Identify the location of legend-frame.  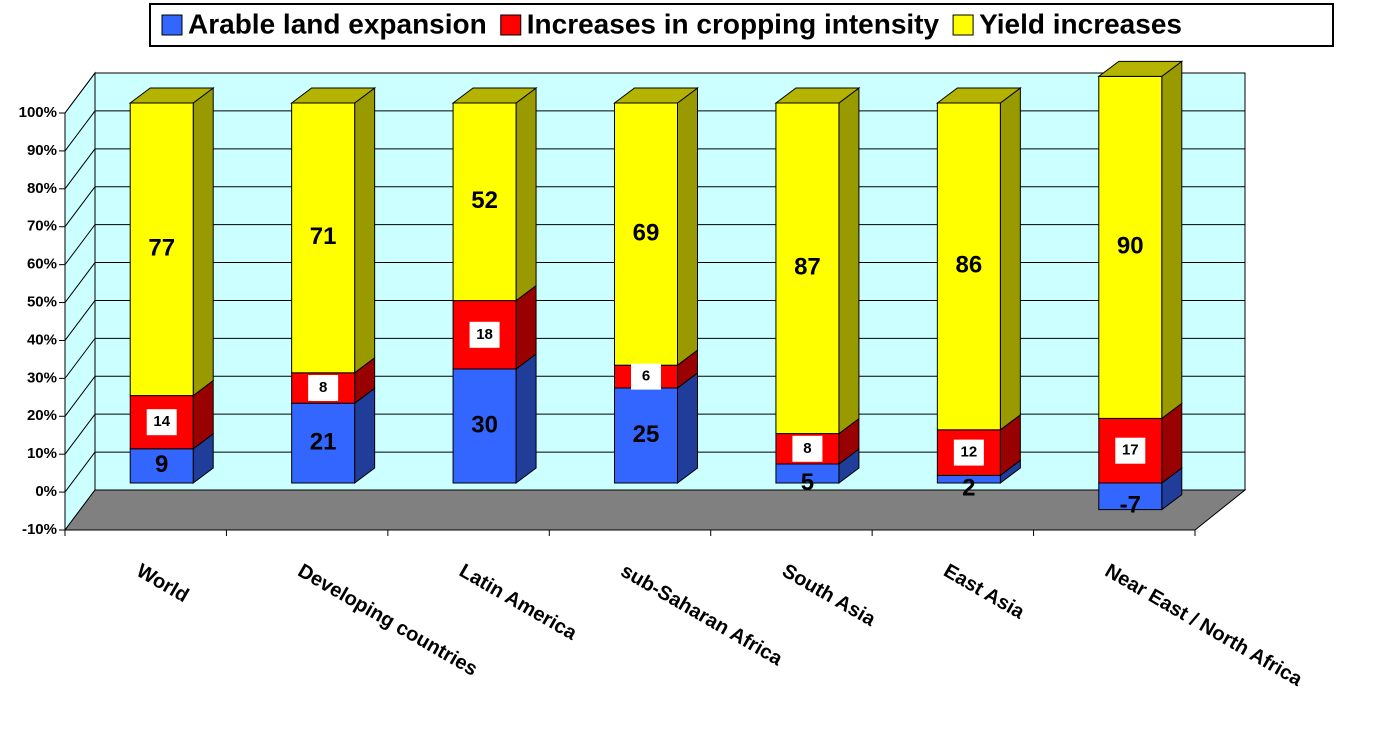
(741, 25).